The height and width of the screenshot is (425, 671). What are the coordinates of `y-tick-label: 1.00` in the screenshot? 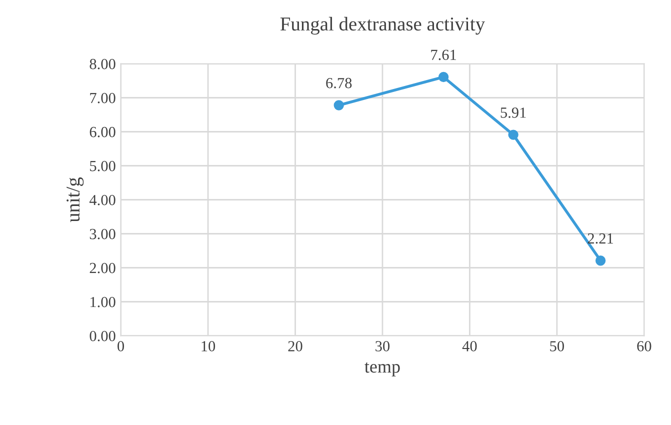 It's located at (103, 302).